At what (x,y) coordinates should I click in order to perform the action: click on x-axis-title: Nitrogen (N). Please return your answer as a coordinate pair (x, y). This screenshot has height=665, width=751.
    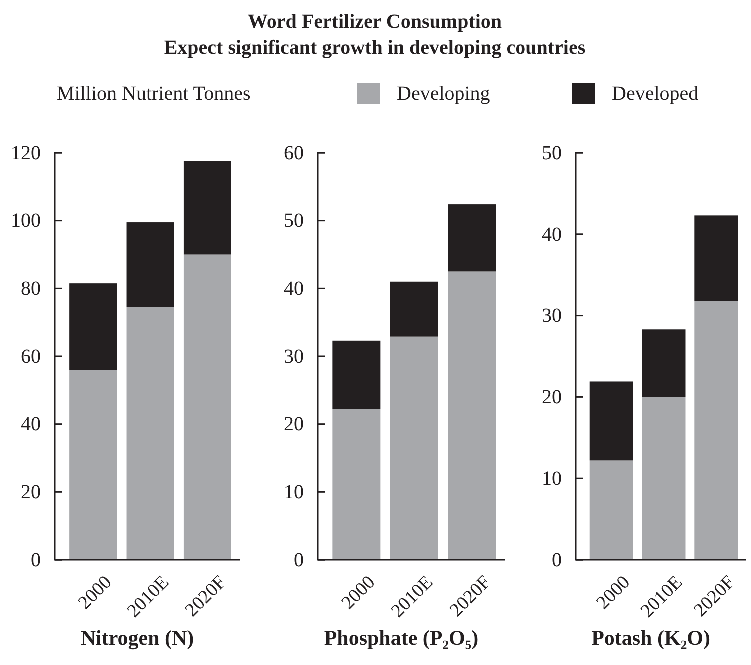
    Looking at the image, I should click on (137, 638).